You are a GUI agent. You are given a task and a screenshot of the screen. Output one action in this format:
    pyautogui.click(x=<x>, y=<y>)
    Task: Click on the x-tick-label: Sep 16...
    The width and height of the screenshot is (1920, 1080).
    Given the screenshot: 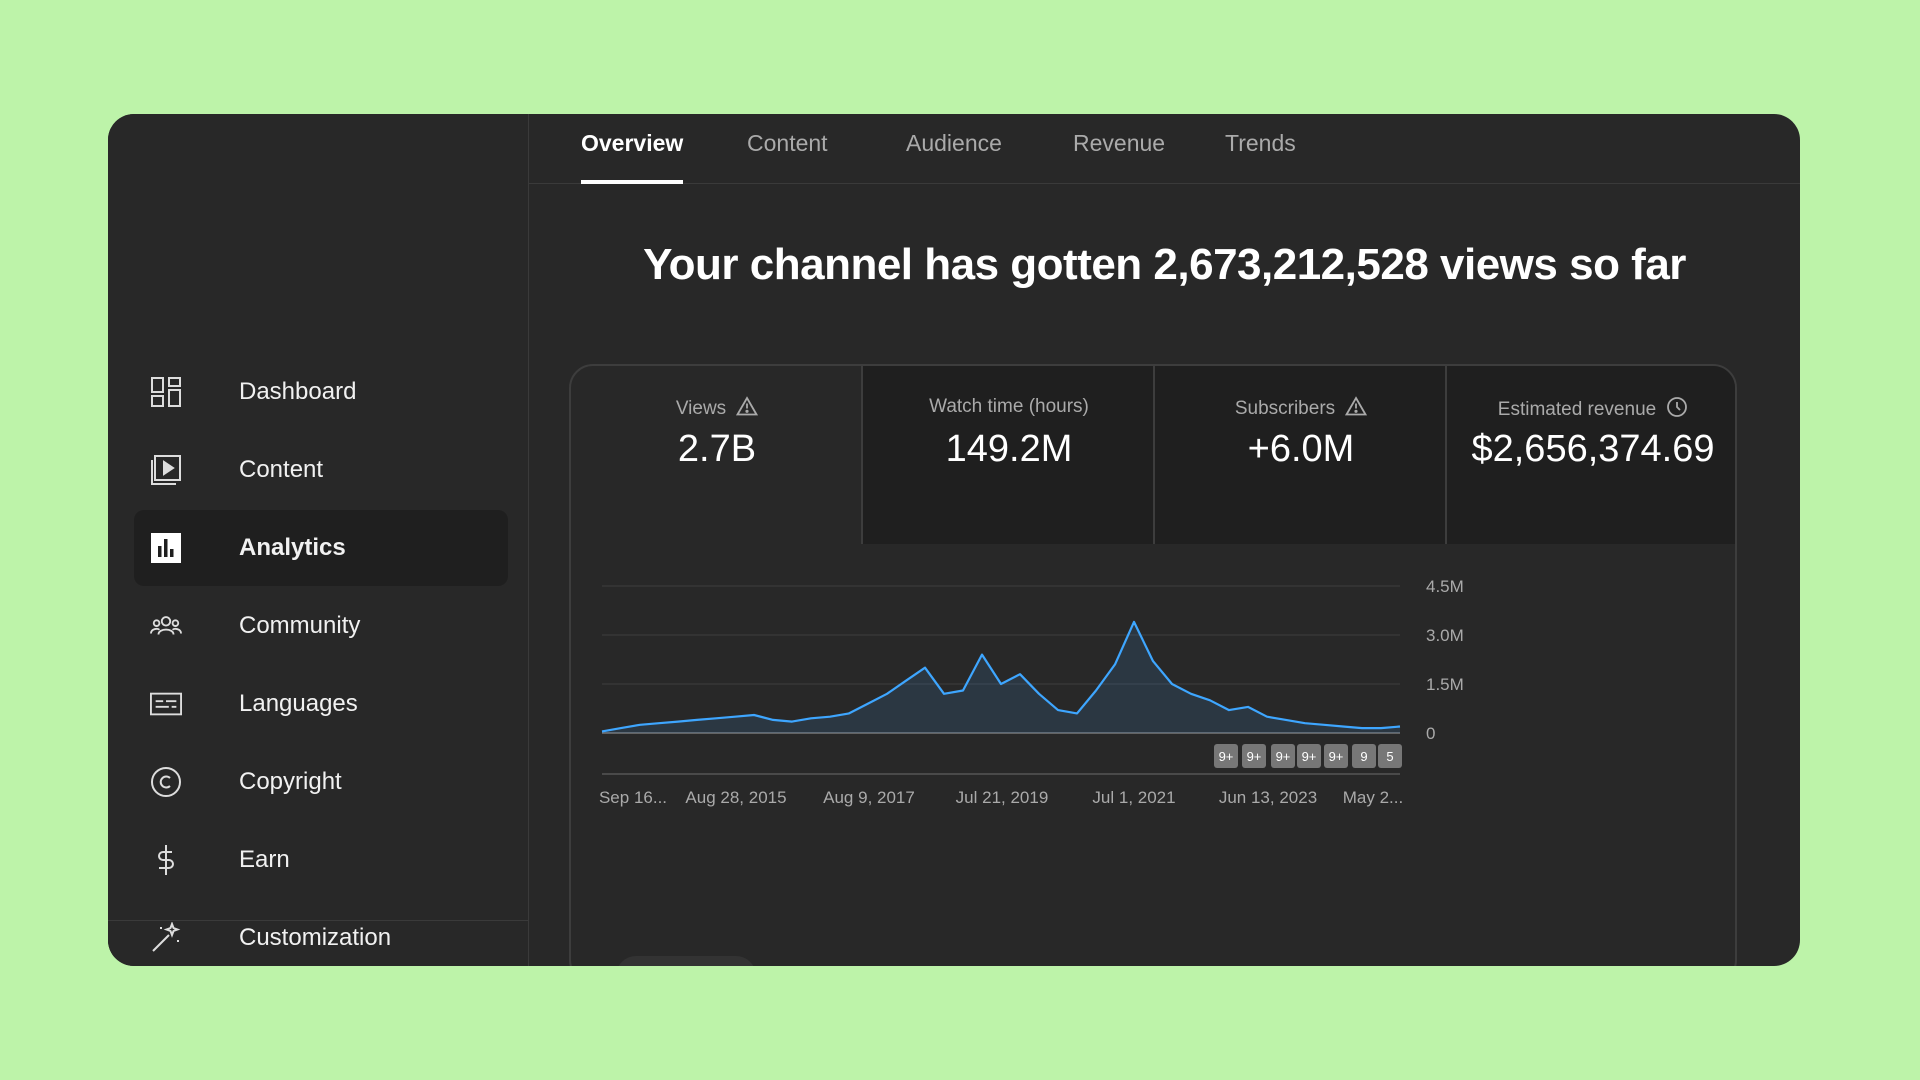 What is the action you would take?
    pyautogui.click(x=633, y=797)
    